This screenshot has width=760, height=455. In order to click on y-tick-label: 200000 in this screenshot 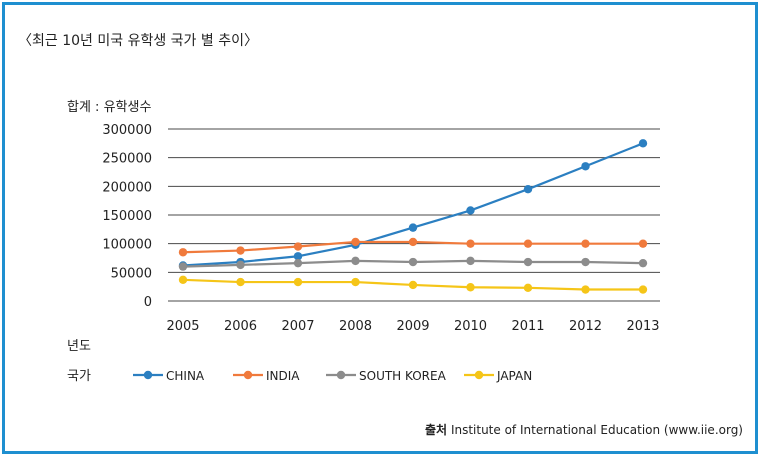, I will do `click(127, 187)`.